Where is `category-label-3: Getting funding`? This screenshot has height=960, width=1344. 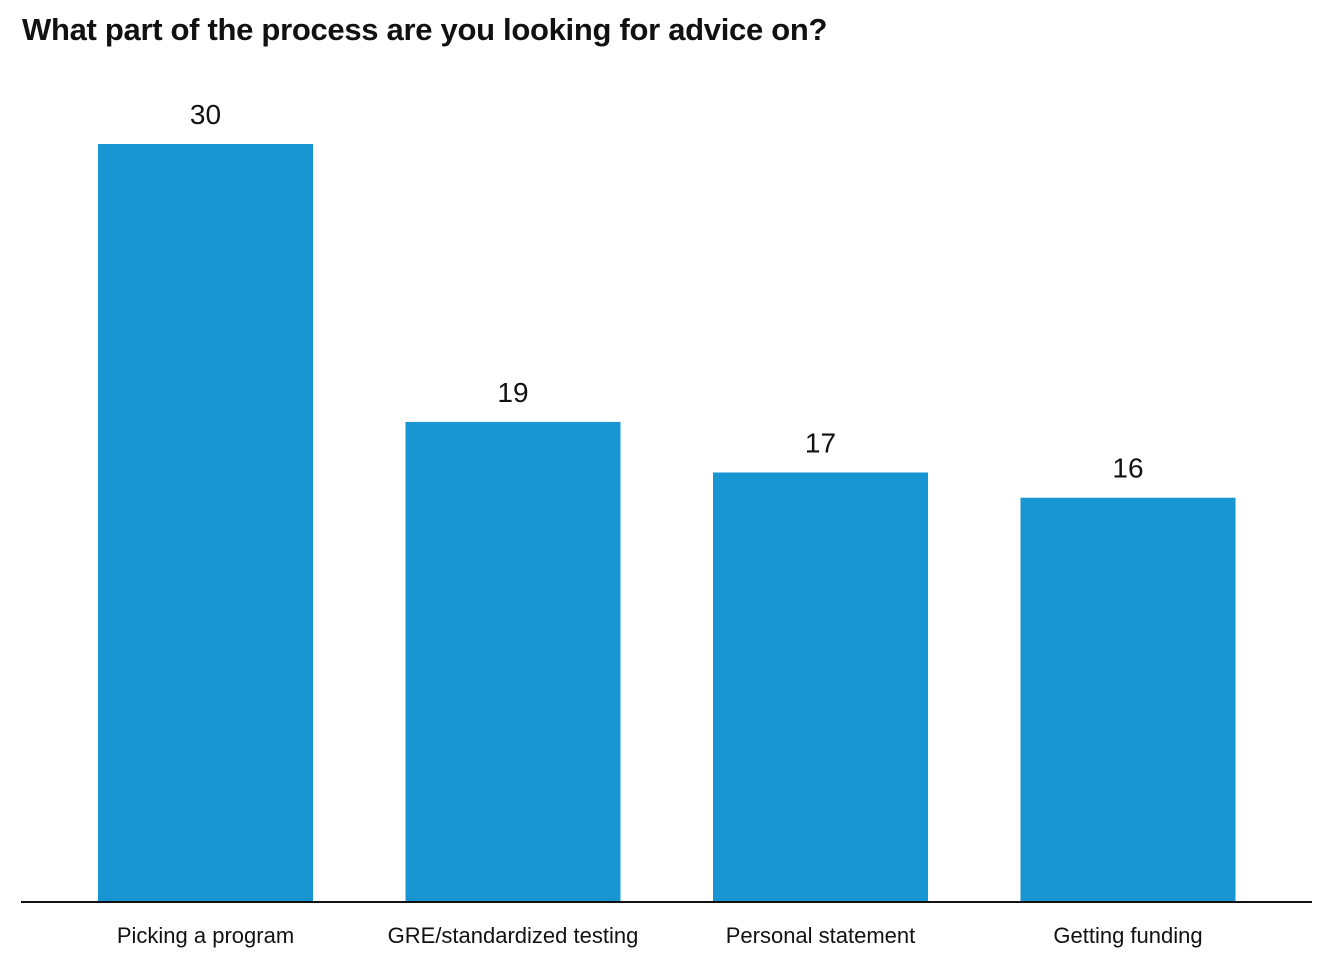 category-label-3: Getting funding is located at coordinates (1127, 935).